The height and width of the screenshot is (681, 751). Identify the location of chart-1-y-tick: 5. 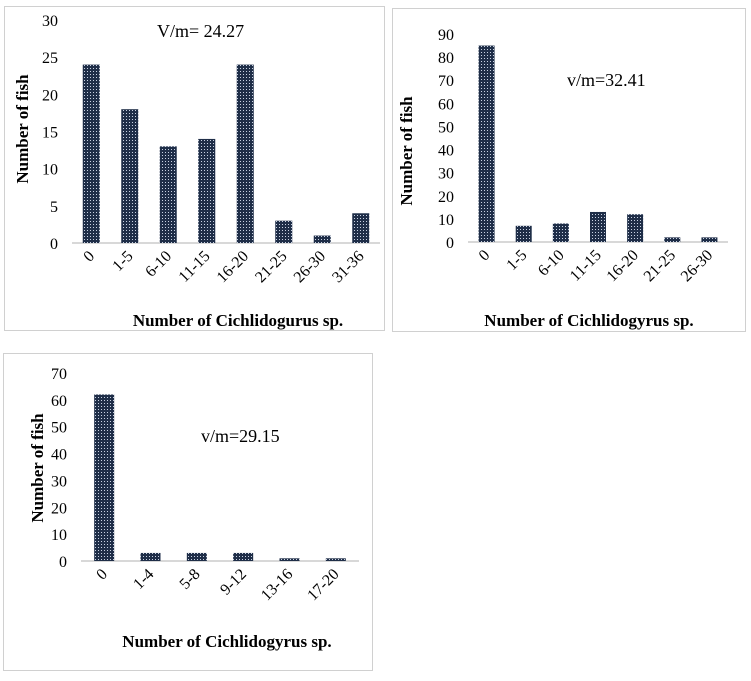
(54, 207).